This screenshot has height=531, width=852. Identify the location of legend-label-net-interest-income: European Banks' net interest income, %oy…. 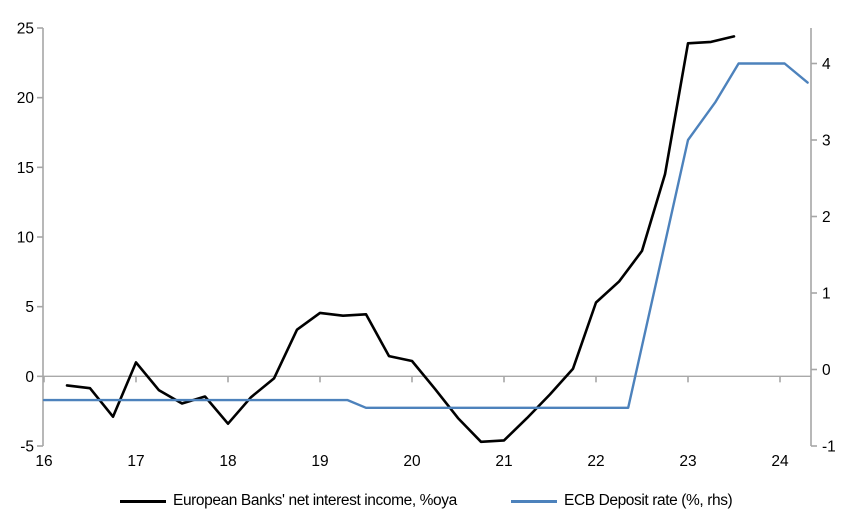
(315, 500).